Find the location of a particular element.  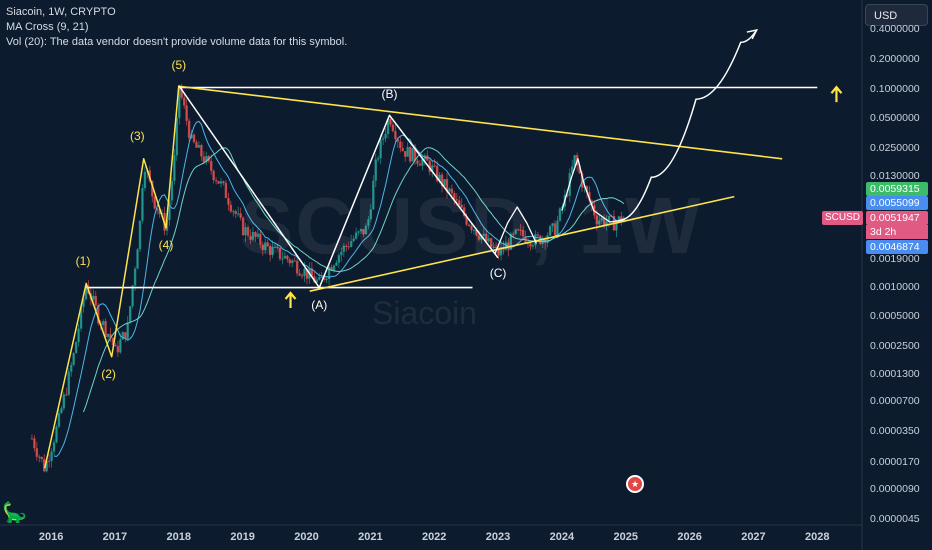

price-tick-label: 0.0000350 is located at coordinates (895, 430).